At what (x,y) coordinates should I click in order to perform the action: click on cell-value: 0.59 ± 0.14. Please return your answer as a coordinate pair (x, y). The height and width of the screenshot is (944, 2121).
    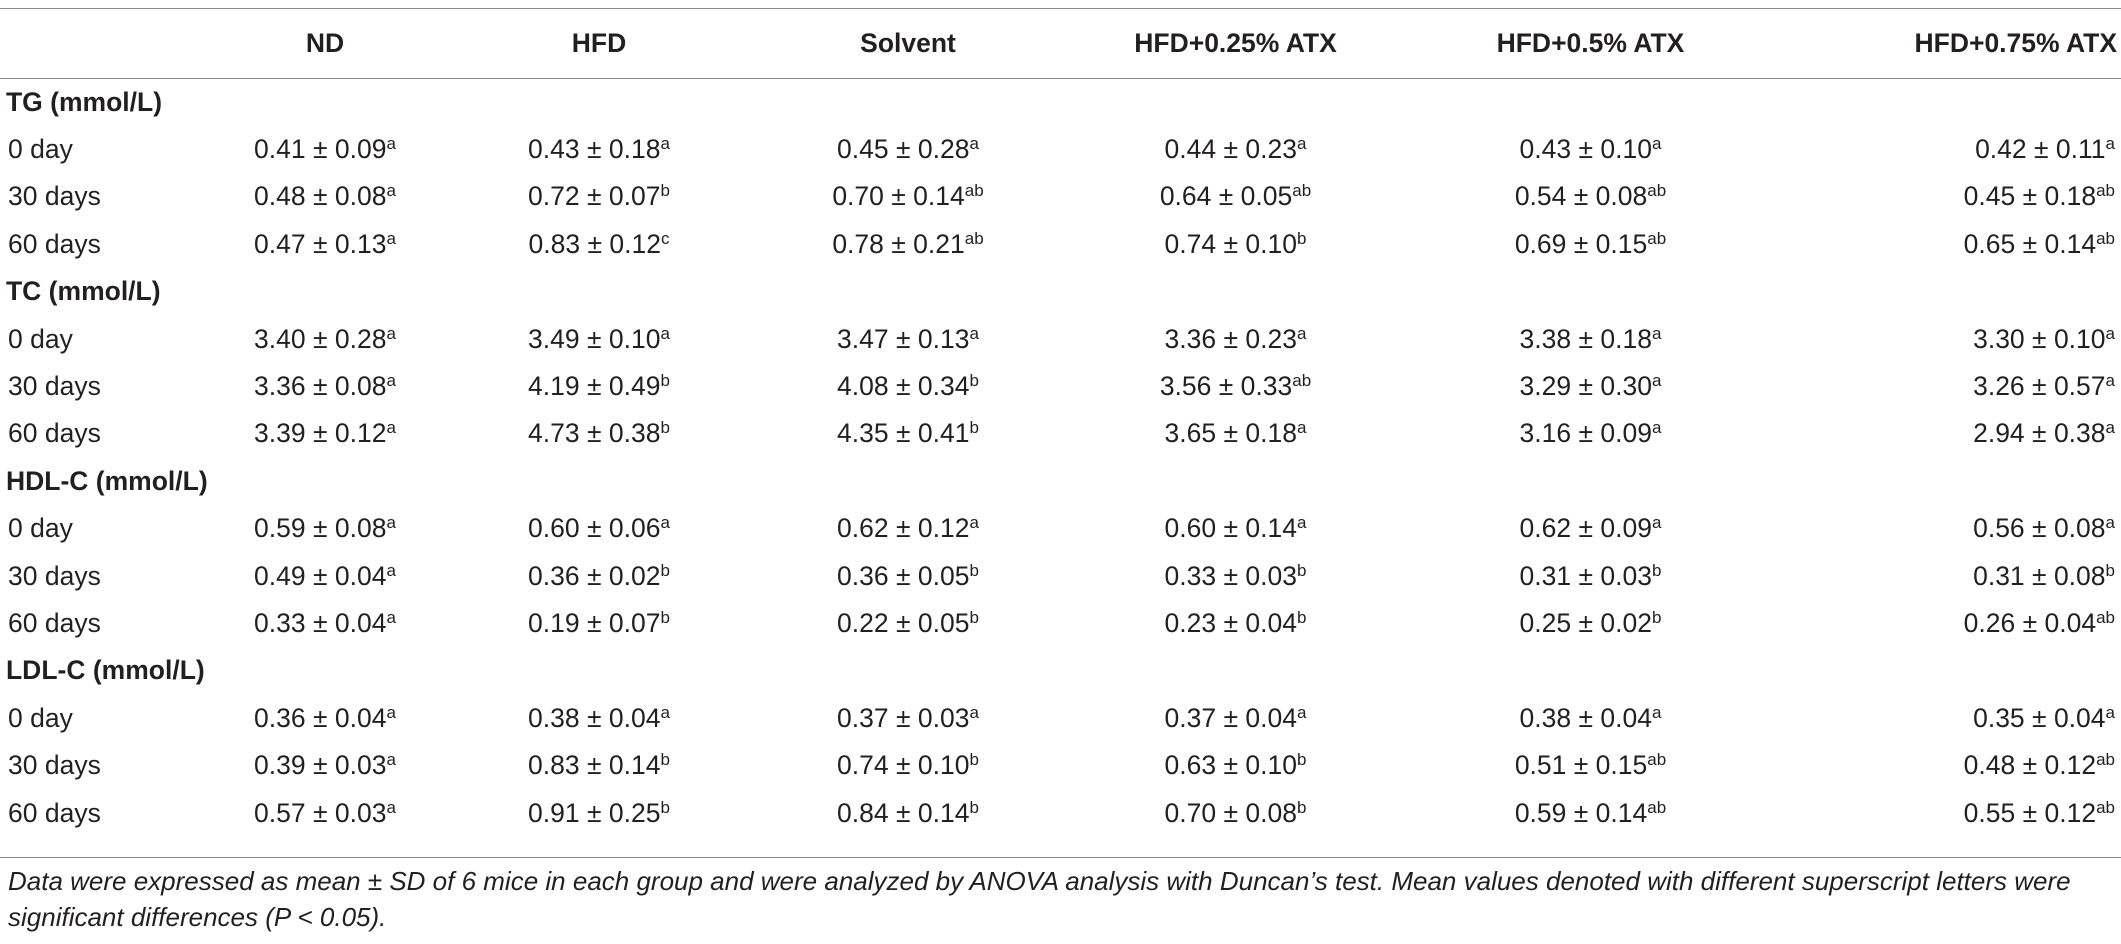
    Looking at the image, I should click on (1581, 812).